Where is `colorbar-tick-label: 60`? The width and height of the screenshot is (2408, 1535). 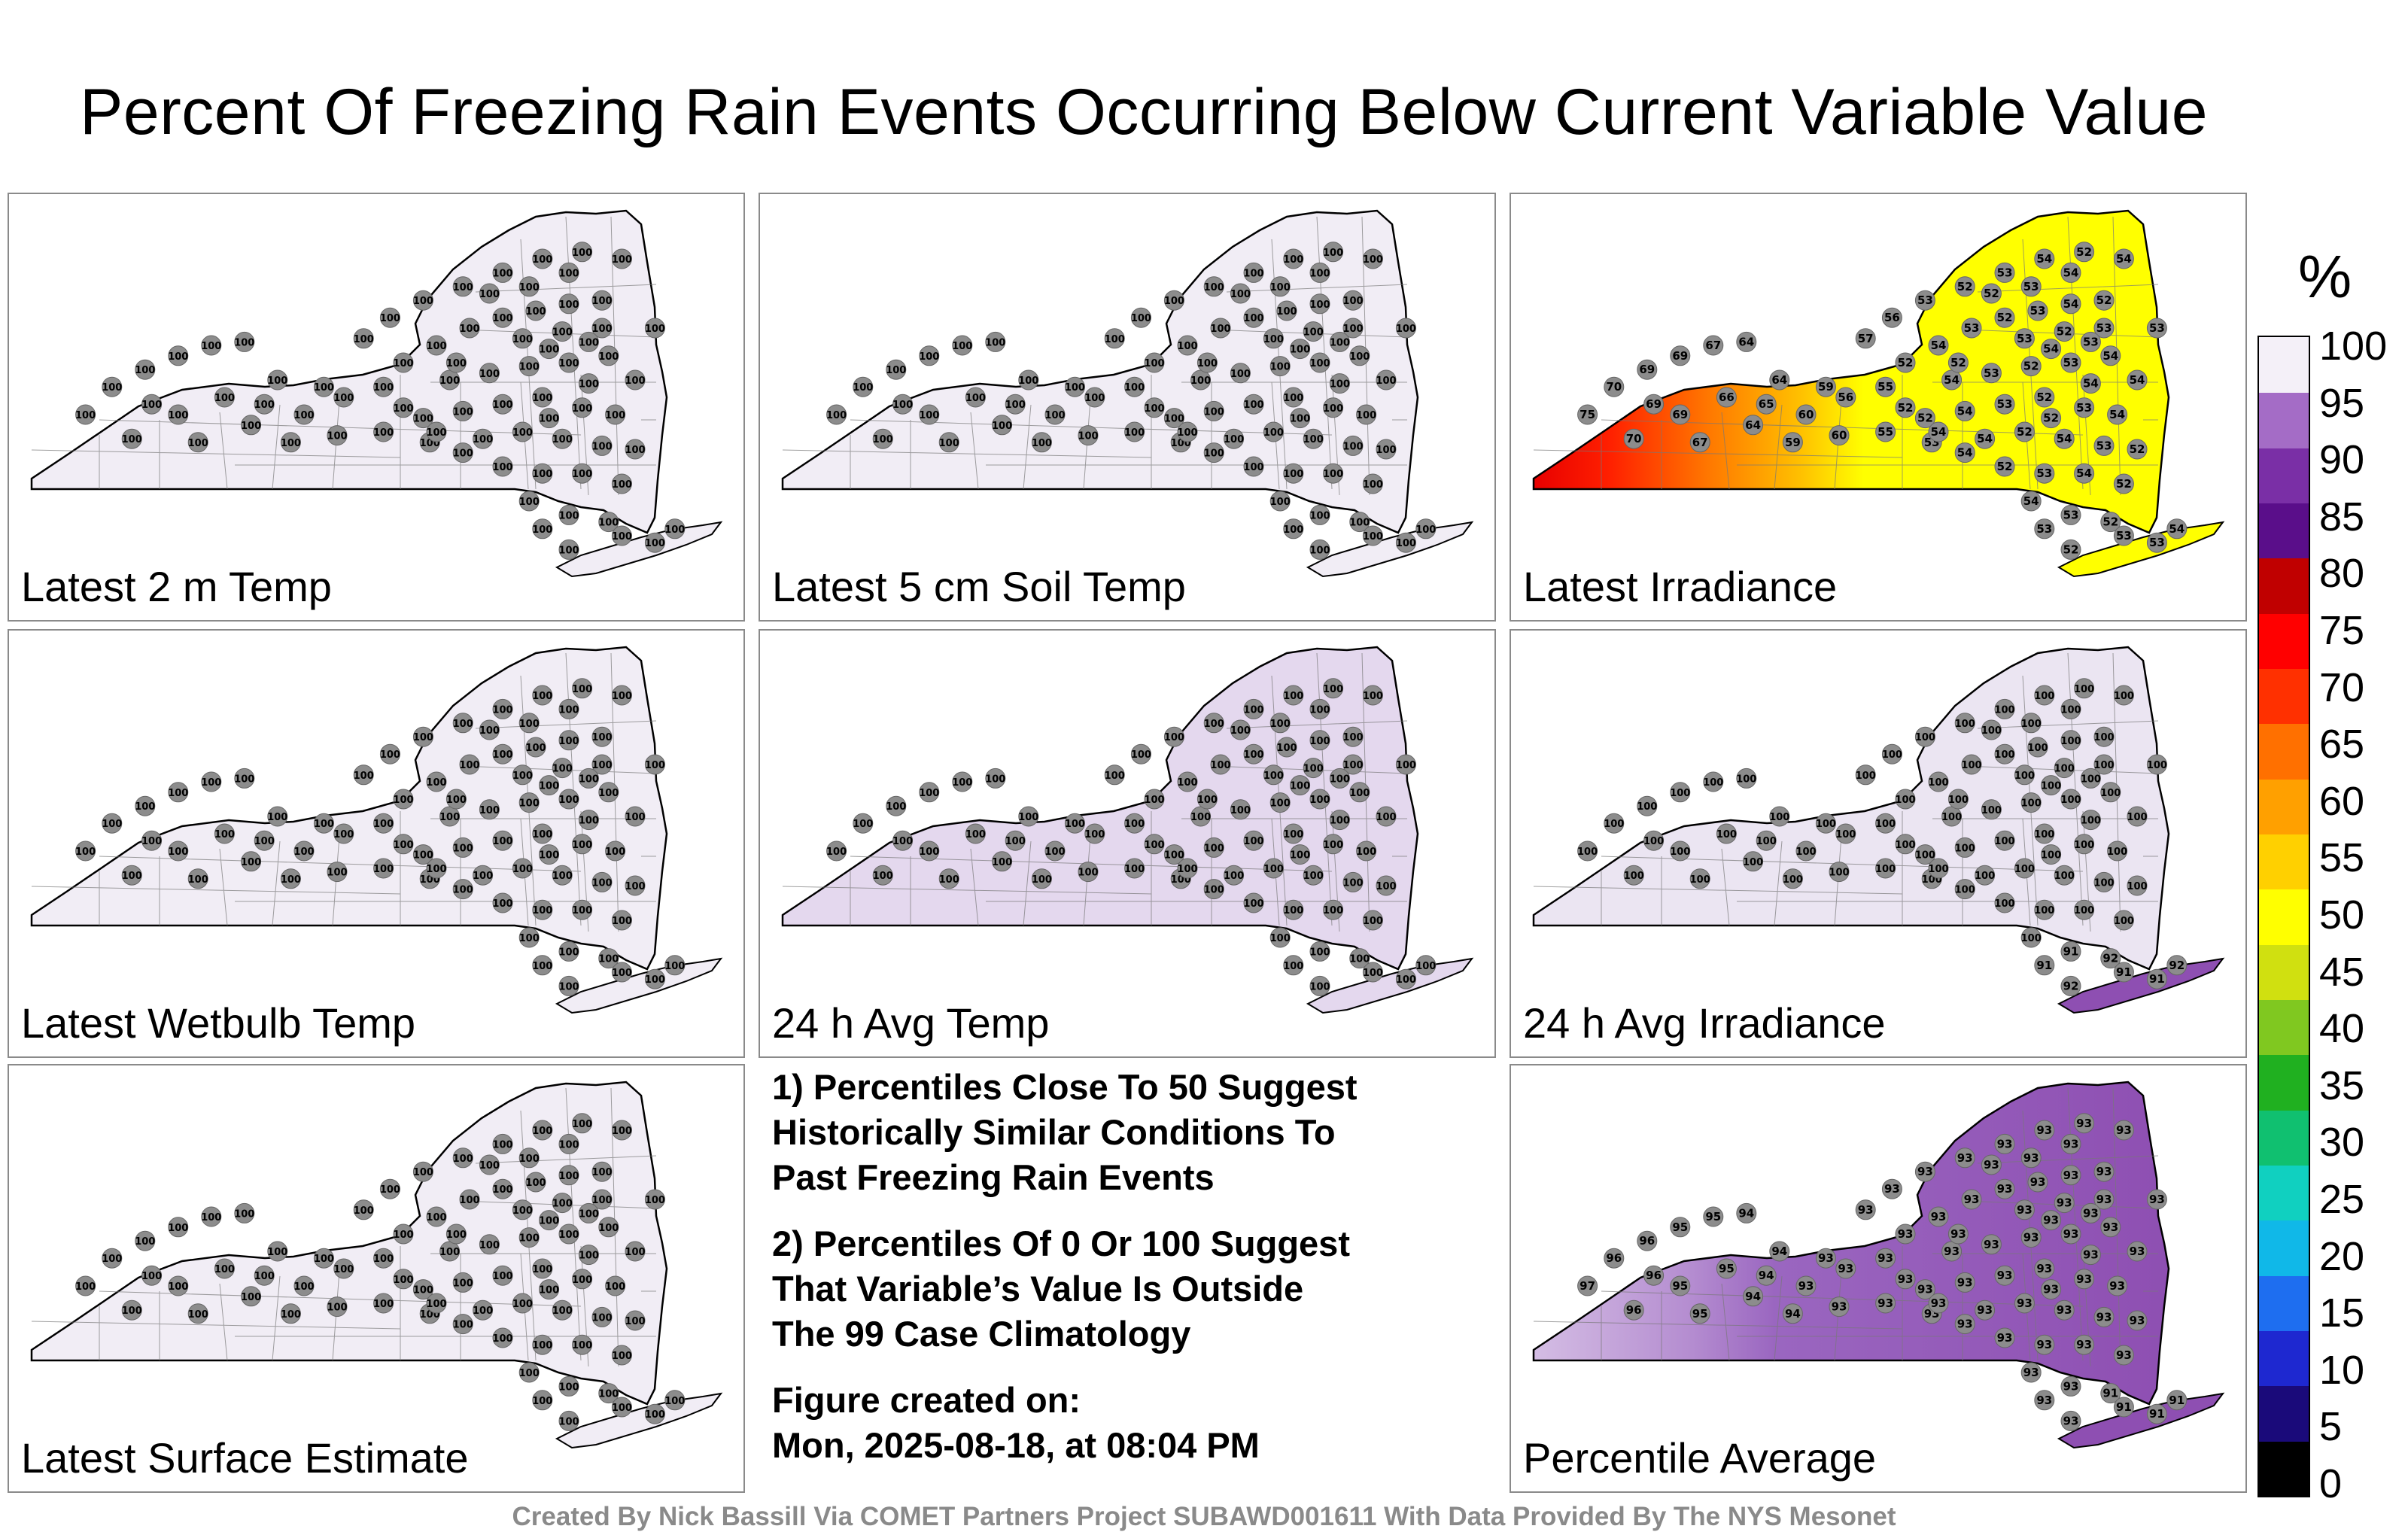
colorbar-tick-label: 60 is located at coordinates (2342, 801).